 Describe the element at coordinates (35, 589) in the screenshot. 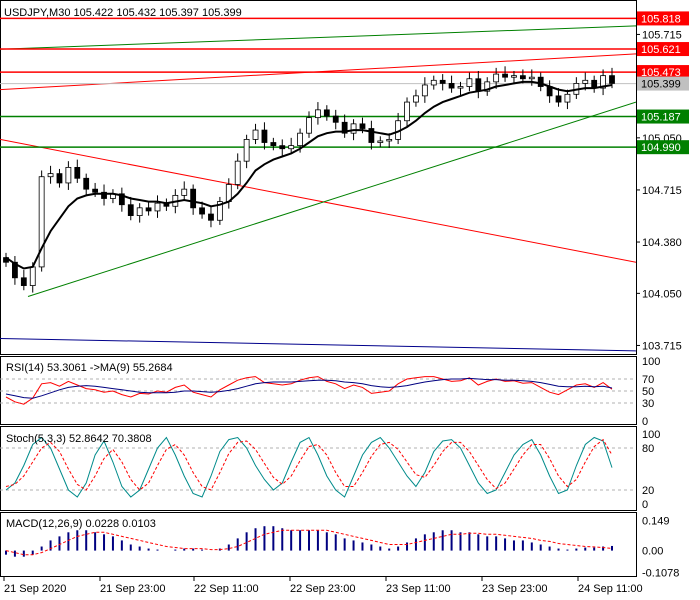

I see `x-tick-label: 21 Sep 2020` at that location.